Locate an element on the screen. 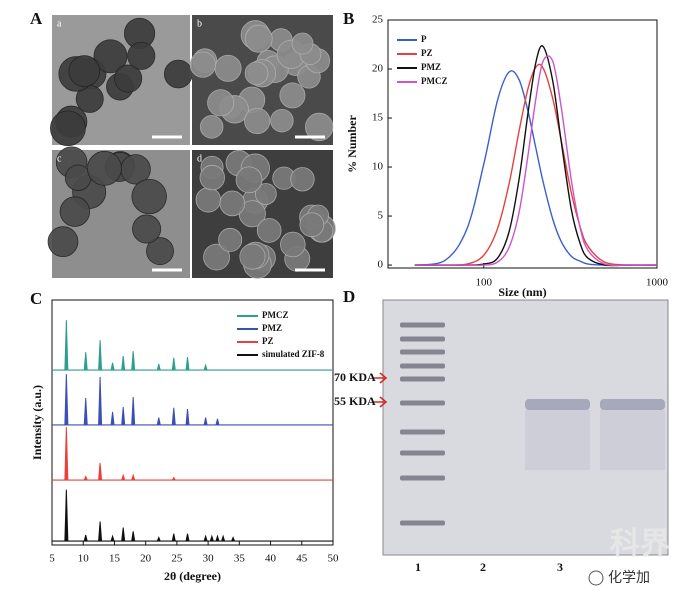 This screenshot has width=684, height=602. y-axis-title: % Number is located at coordinates (352, 144).